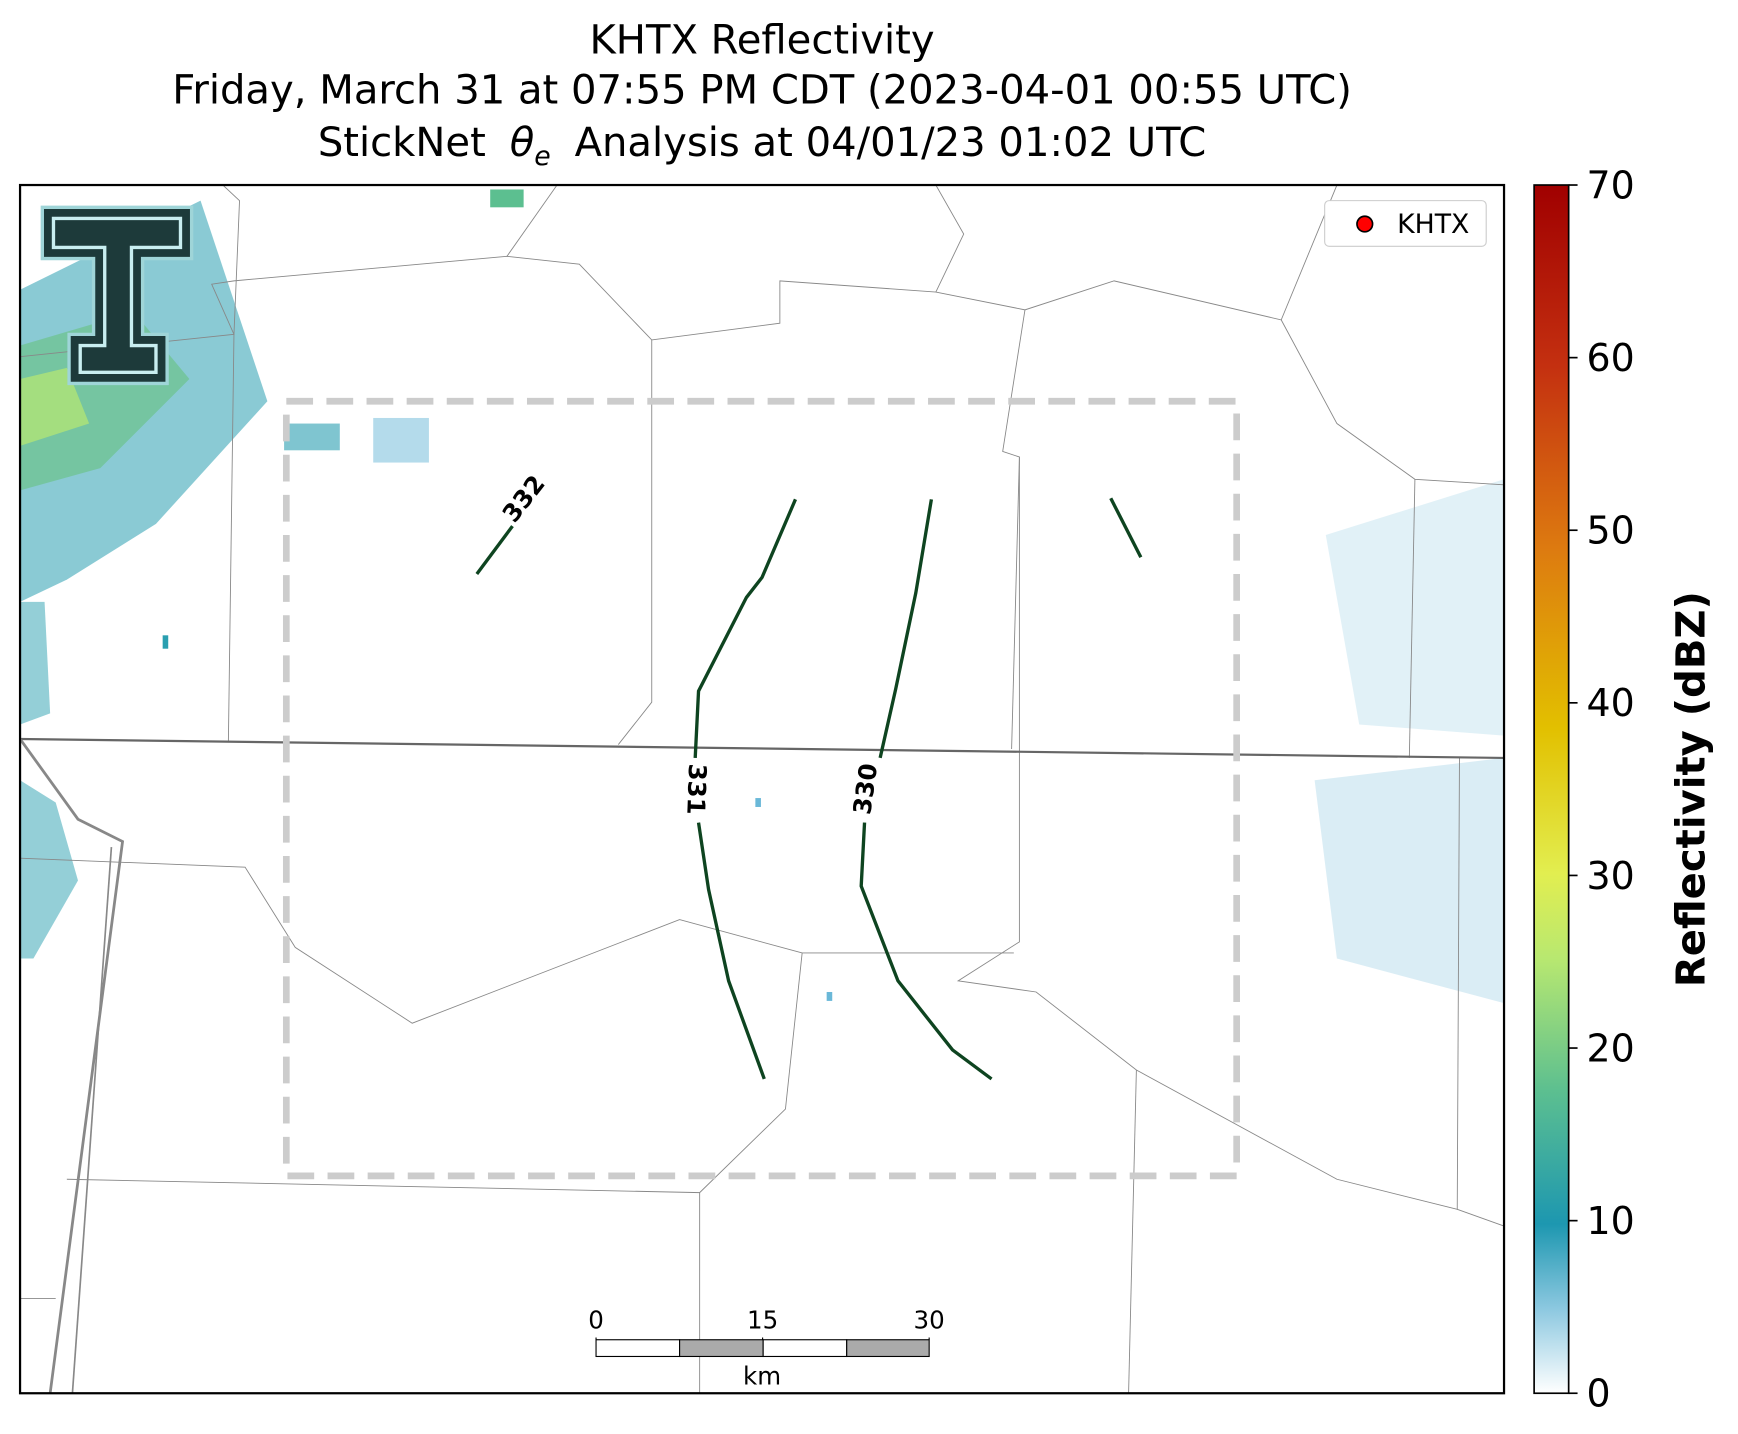 The image size is (1738, 1434). What do you see at coordinates (1433, 224) in the screenshot?
I see `legend-label: KHTX` at bounding box center [1433, 224].